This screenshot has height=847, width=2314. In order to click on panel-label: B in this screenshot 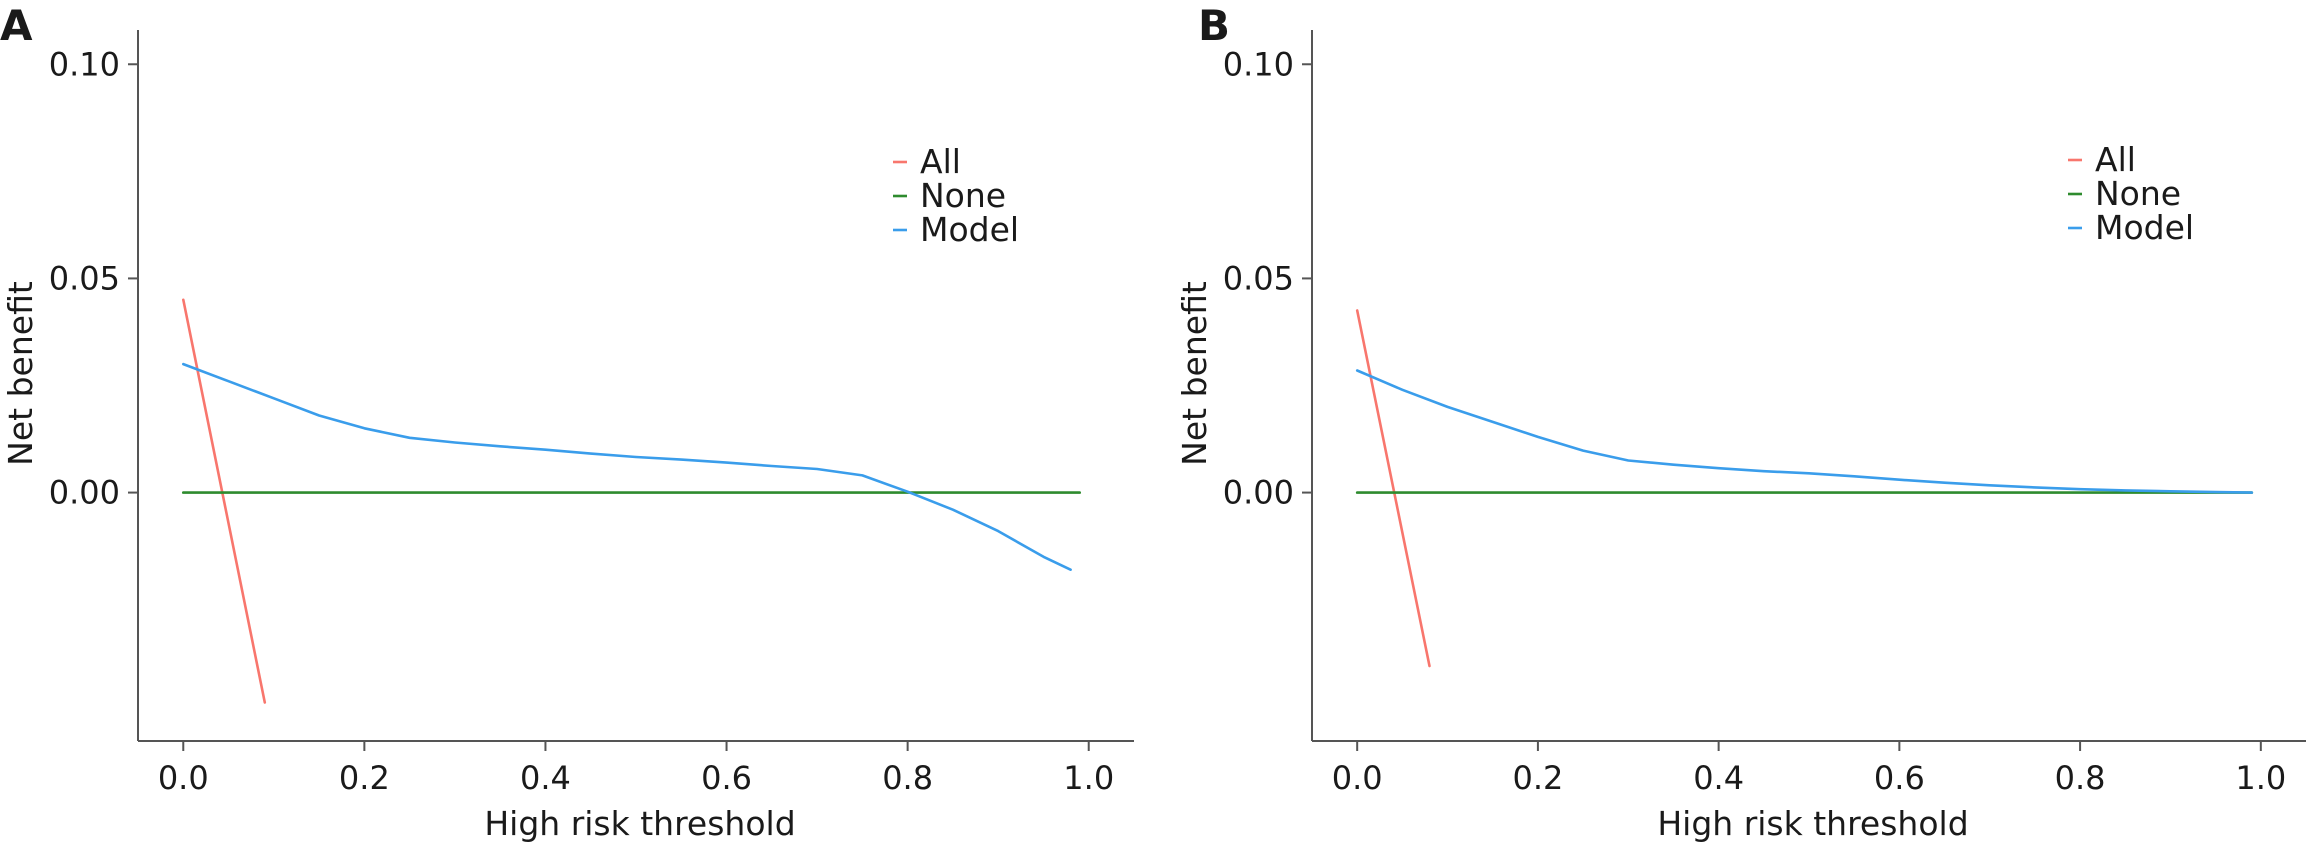, I will do `click(1214, 25)`.